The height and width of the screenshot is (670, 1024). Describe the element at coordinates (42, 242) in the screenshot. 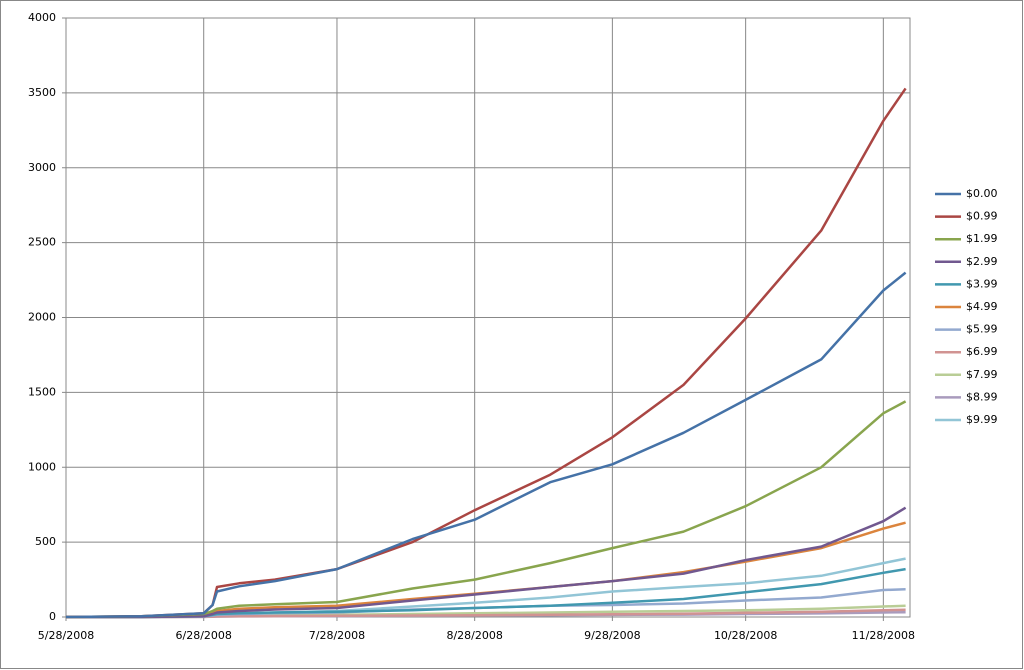

I see `y-tick-label: 2500` at that location.